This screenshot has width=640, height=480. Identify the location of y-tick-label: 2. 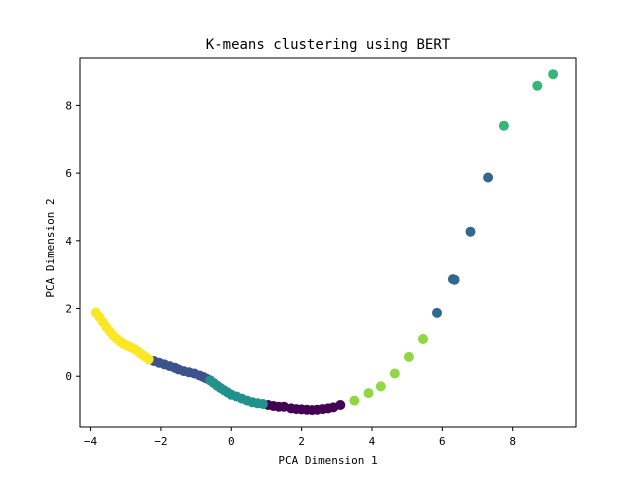
(68, 309).